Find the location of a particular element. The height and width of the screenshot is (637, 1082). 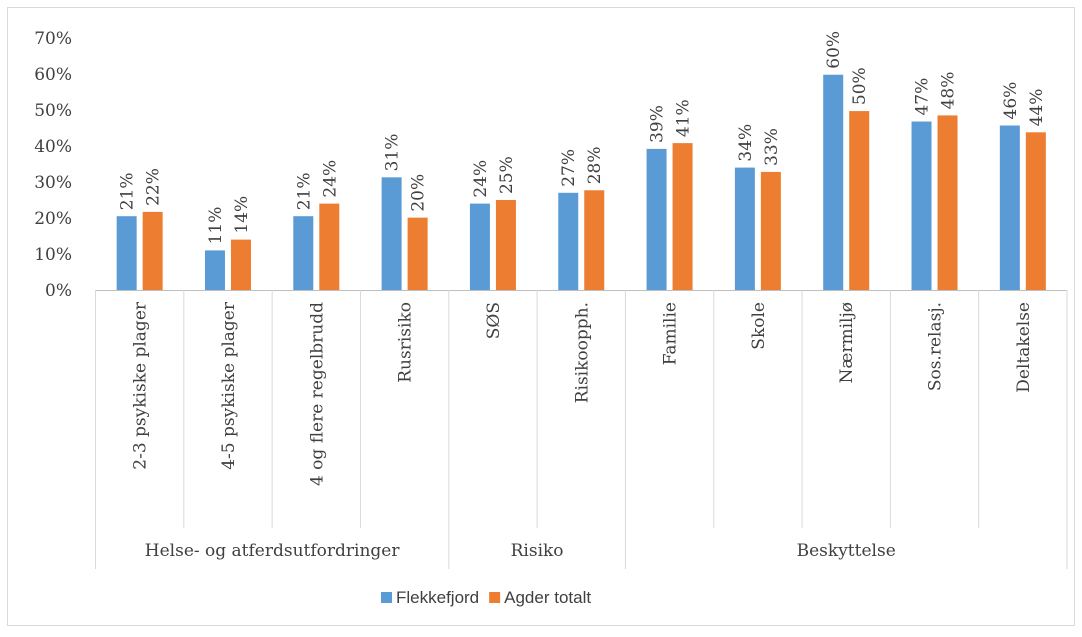

y-tick-label: 40% is located at coordinates (53, 147).